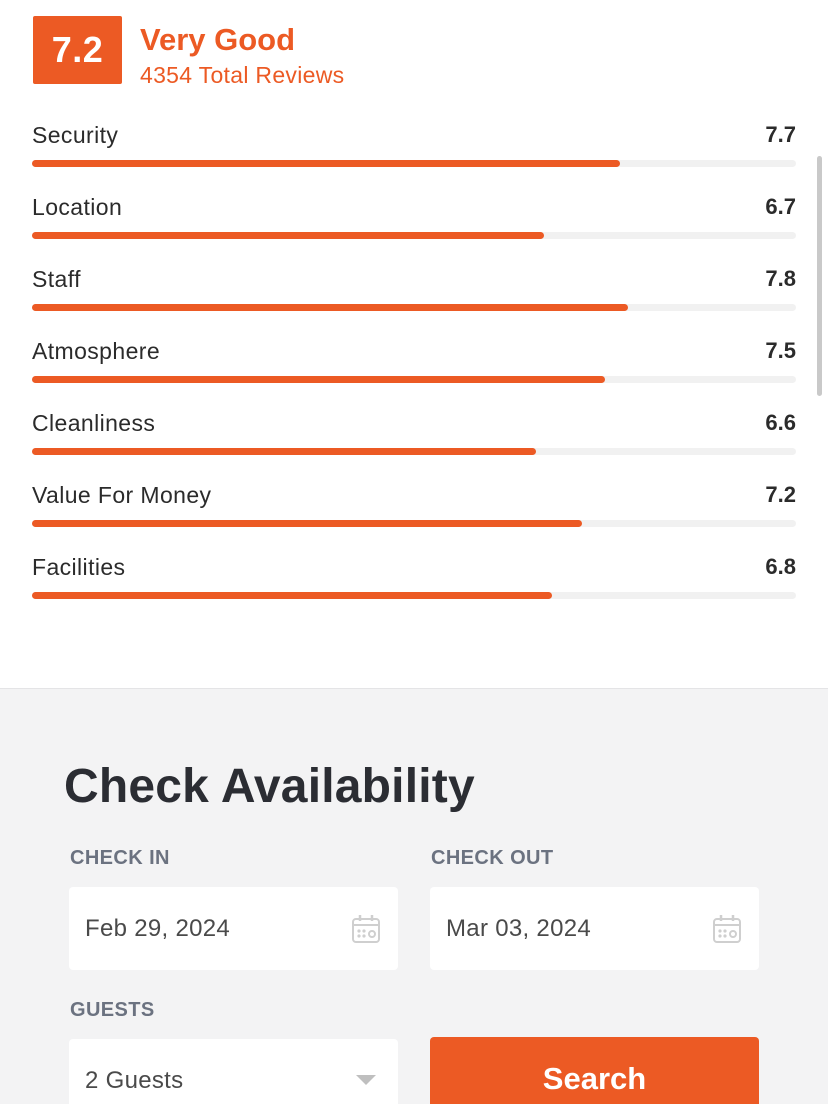  I want to click on category-name: Location, so click(77, 207).